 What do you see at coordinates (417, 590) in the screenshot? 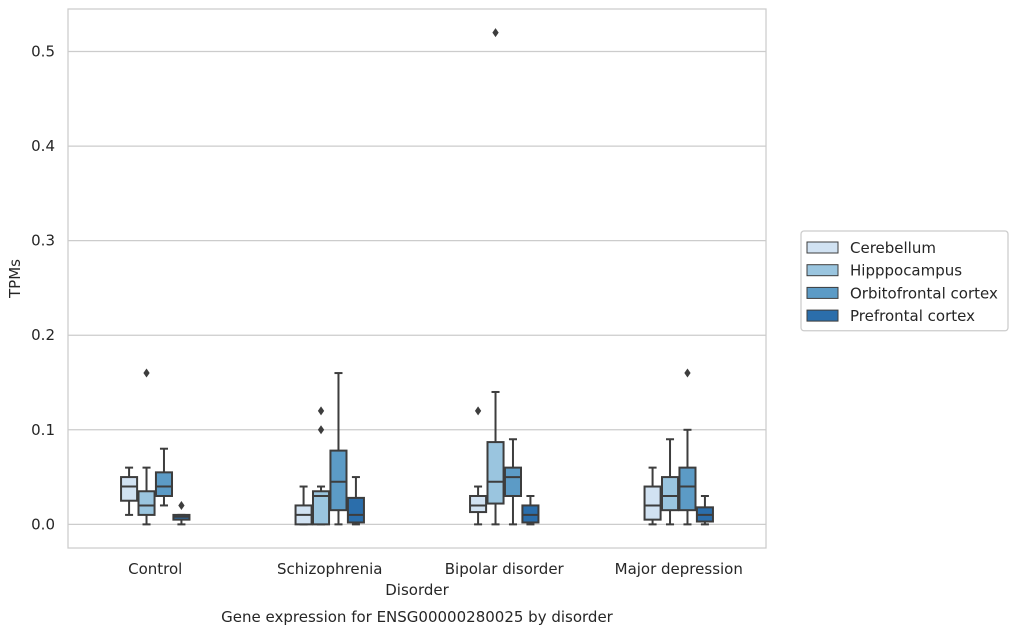
I see `x-axis-label: Disorder` at bounding box center [417, 590].